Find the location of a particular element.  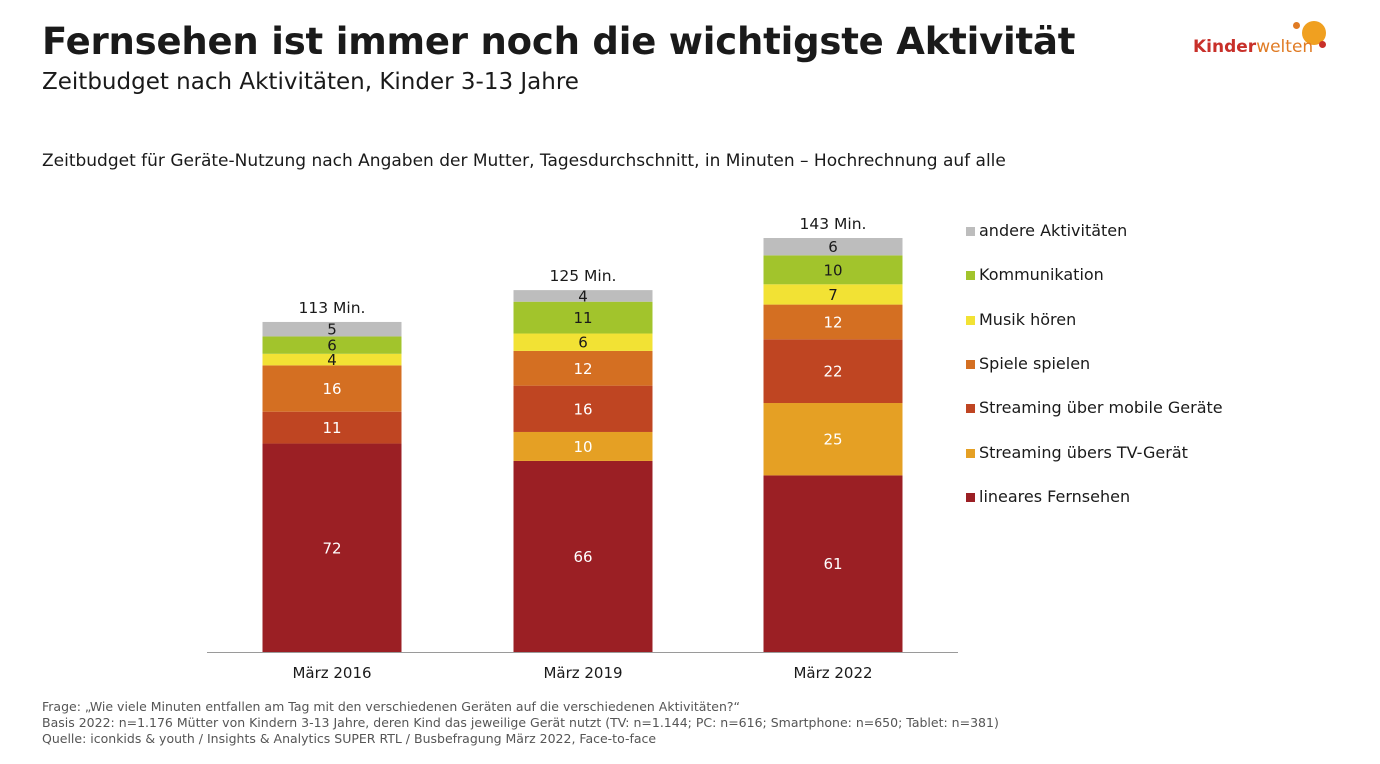

x-tick-label: März 2016 is located at coordinates (331, 673).